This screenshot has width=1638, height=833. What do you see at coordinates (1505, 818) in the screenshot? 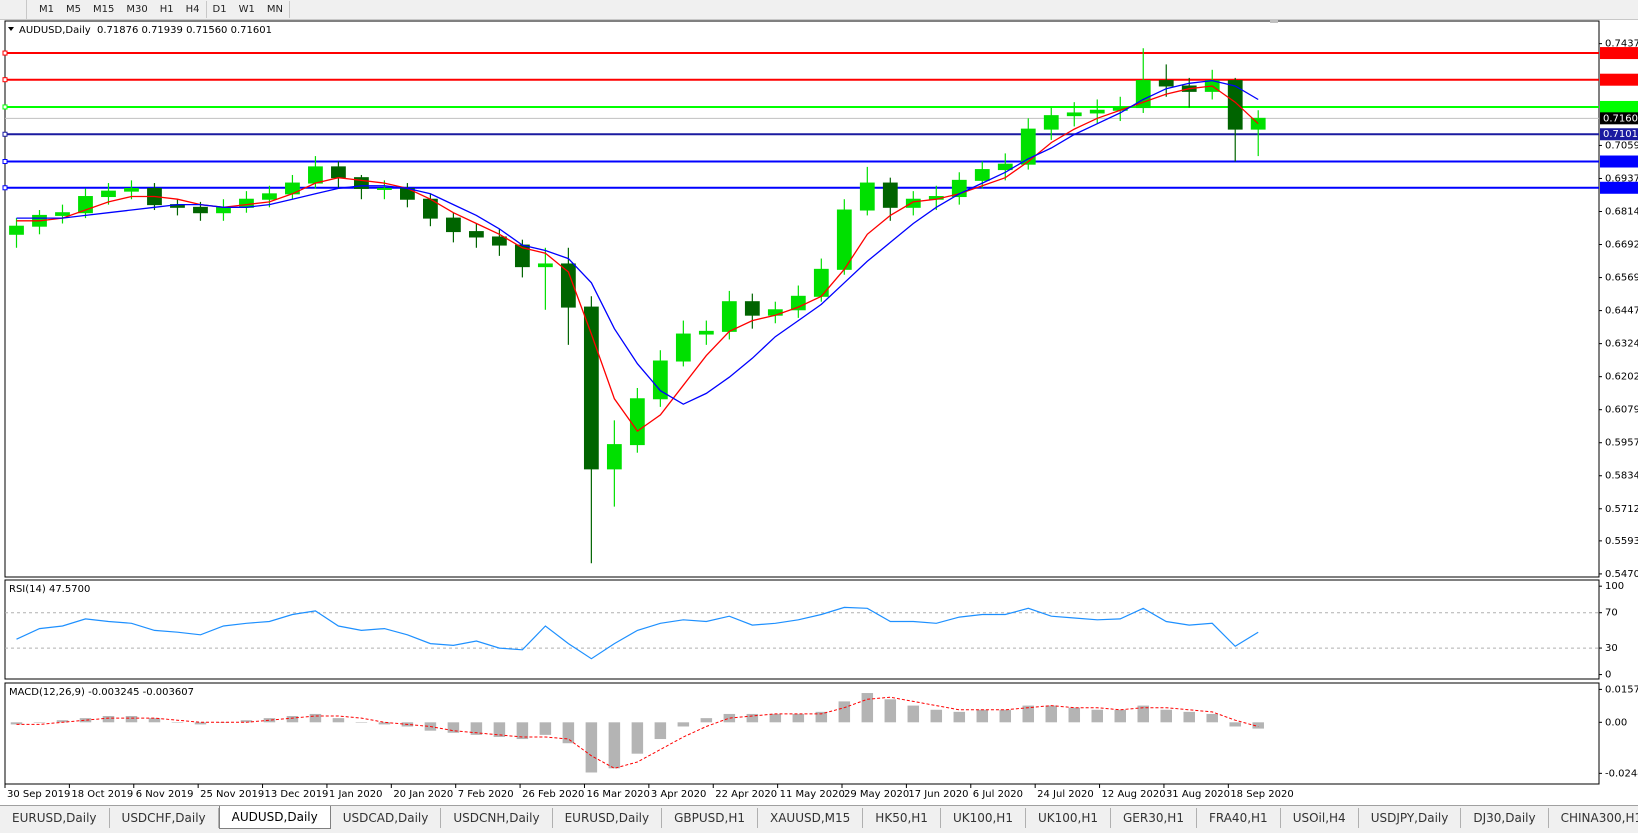
I see `chart-tab: DJ30,Daily` at bounding box center [1505, 818].